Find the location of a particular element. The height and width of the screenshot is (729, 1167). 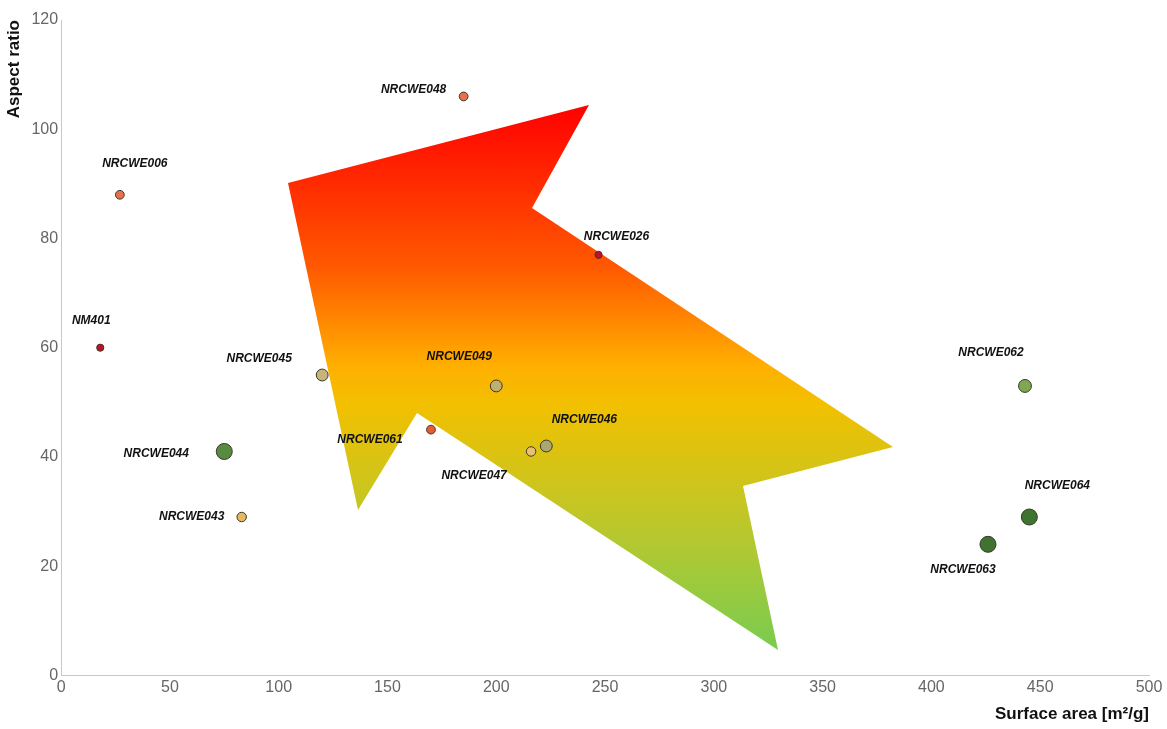

text: NRCWE045 is located at coordinates (259, 358).